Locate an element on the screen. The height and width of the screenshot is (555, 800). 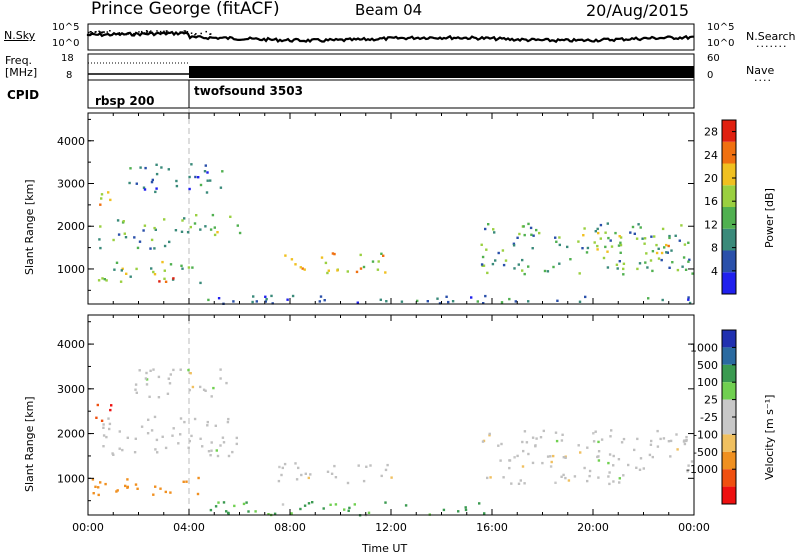
time-tick-label: 12:00 is located at coordinates (391, 527).